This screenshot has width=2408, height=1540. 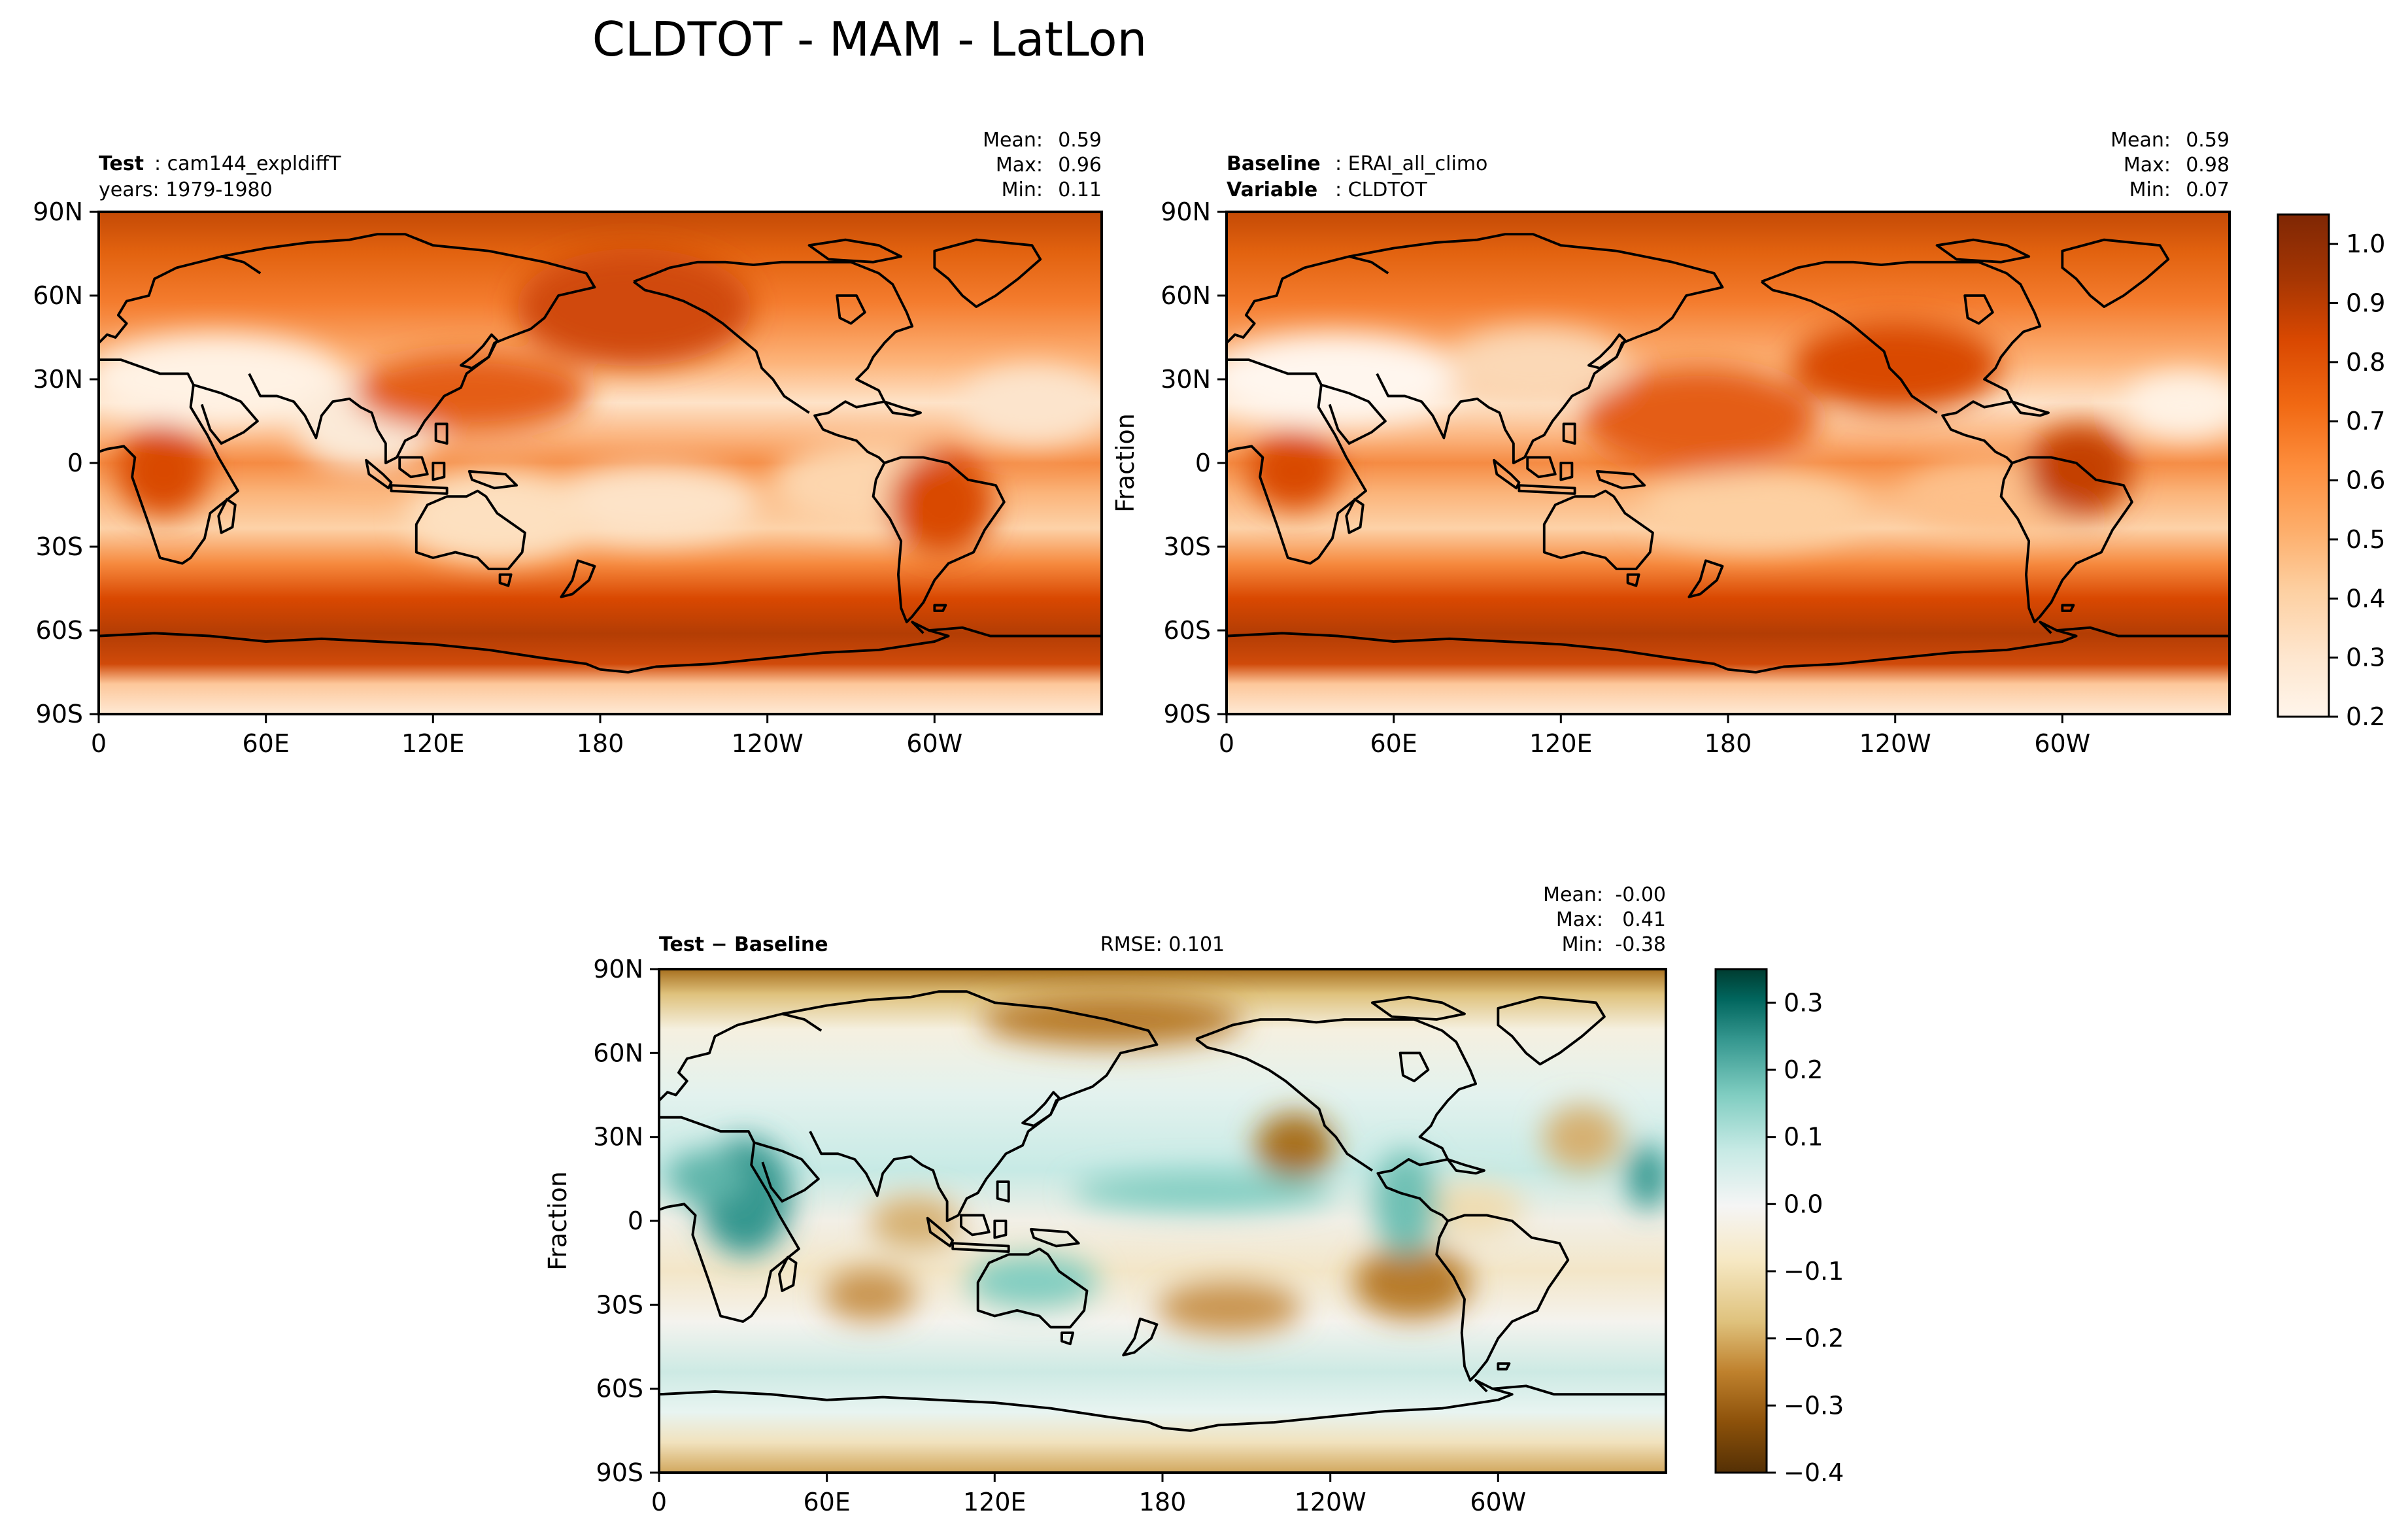 What do you see at coordinates (768, 743) in the screenshot?
I see `test-xtick-label: 120W` at bounding box center [768, 743].